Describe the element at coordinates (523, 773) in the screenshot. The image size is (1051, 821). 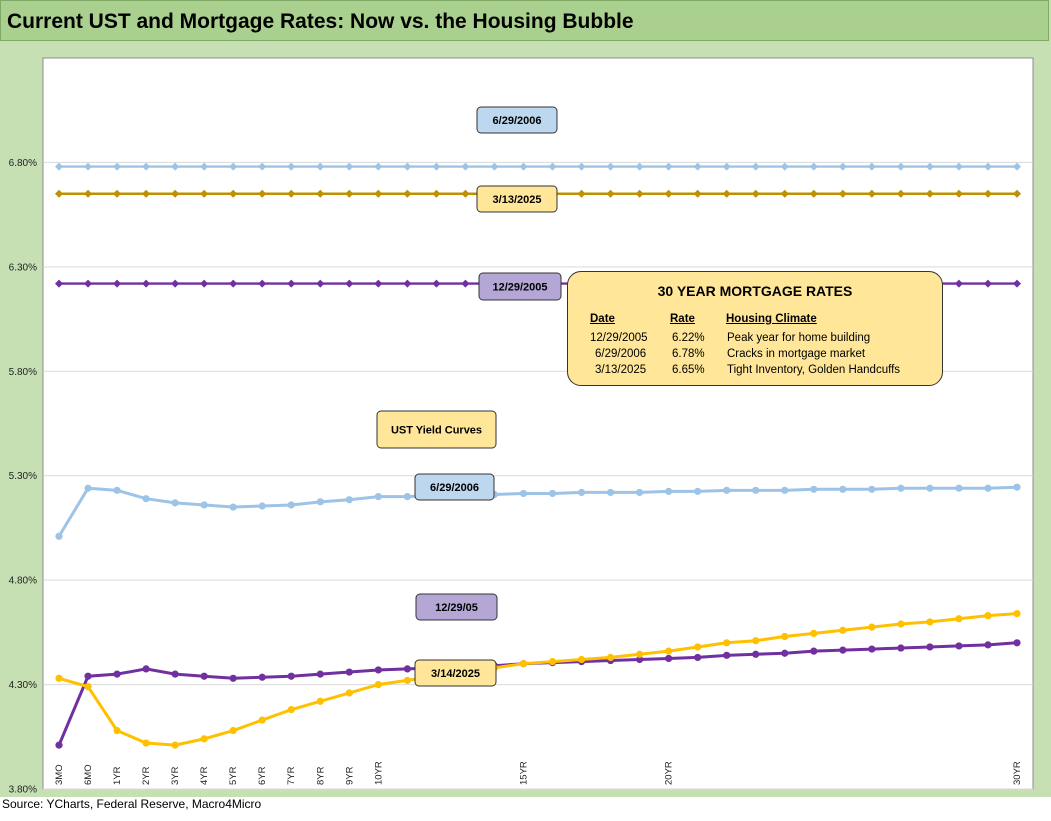
I see `x-tick-label: 15YR` at that location.